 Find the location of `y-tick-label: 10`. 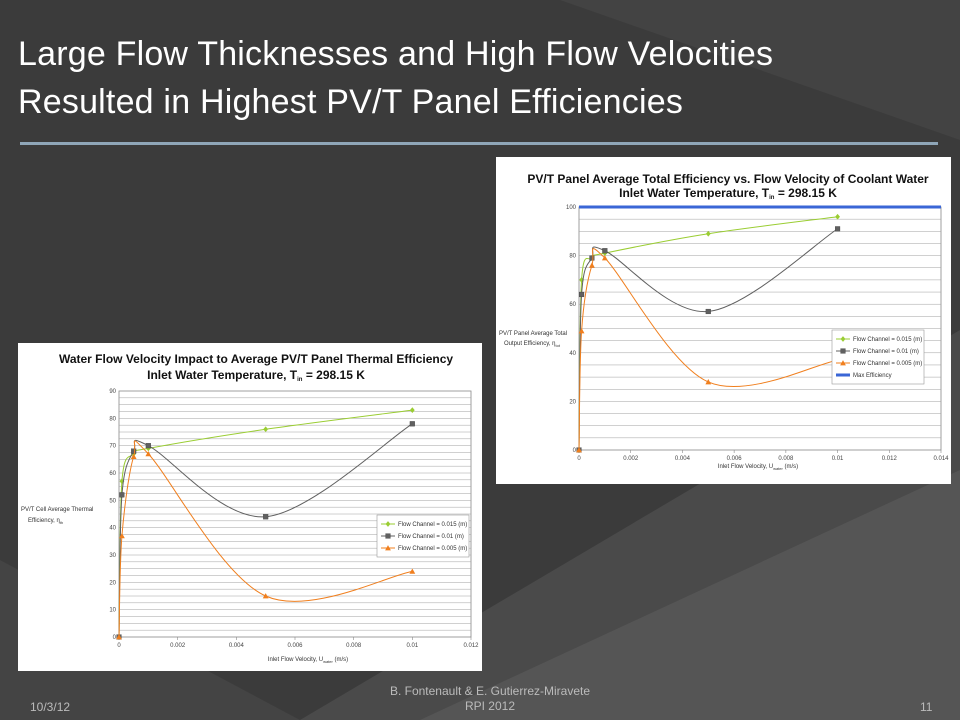

y-tick-label: 10 is located at coordinates (112, 611).